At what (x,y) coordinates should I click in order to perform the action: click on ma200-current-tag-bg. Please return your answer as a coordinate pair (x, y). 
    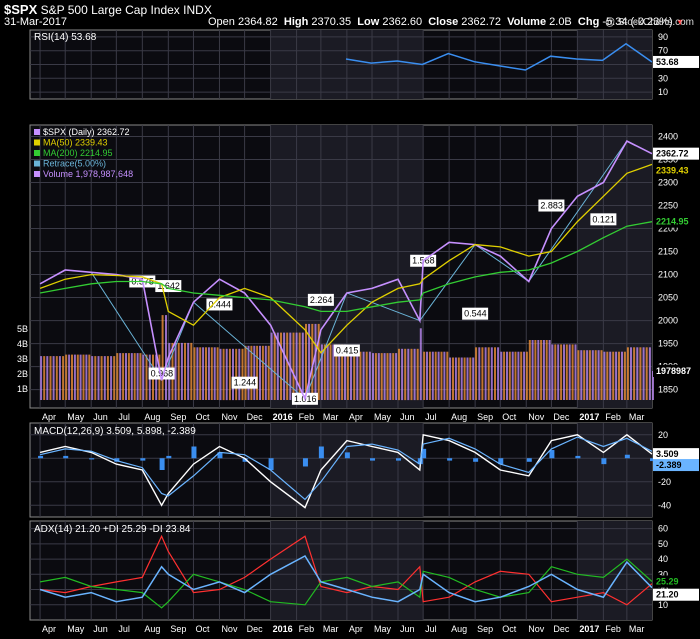
    Looking at the image, I should click on (676, 221).